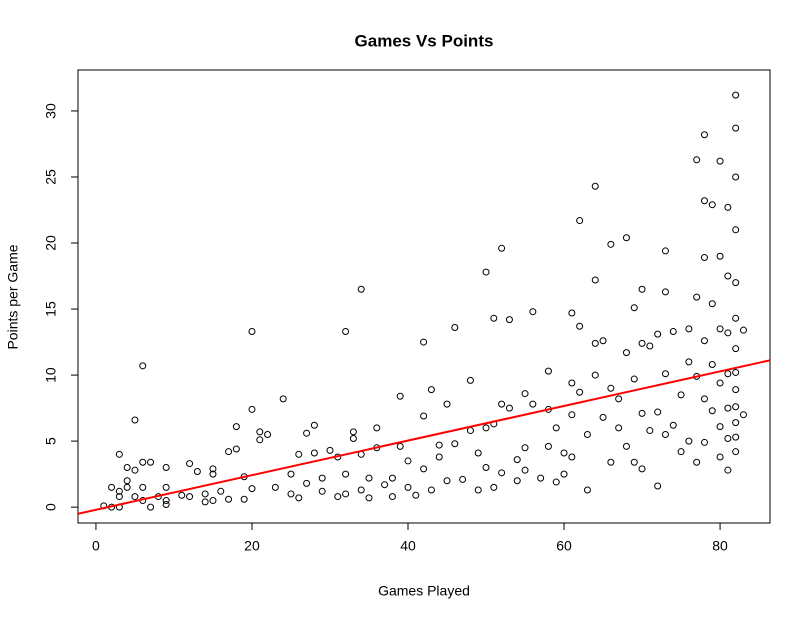 This screenshot has height=622, width=811. Describe the element at coordinates (51, 309) in the screenshot. I see `y-tick-label: 15` at that location.